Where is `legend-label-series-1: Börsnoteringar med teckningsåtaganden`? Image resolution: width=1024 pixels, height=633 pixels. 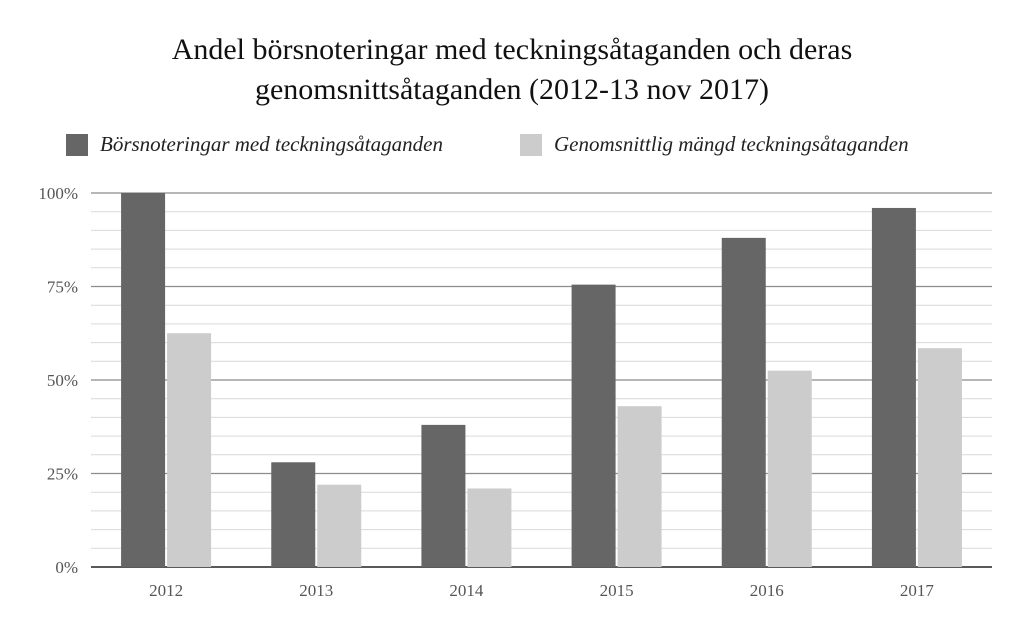
legend-label-series-1: Börsnoteringar med teckningsåtaganden is located at coordinates (271, 144).